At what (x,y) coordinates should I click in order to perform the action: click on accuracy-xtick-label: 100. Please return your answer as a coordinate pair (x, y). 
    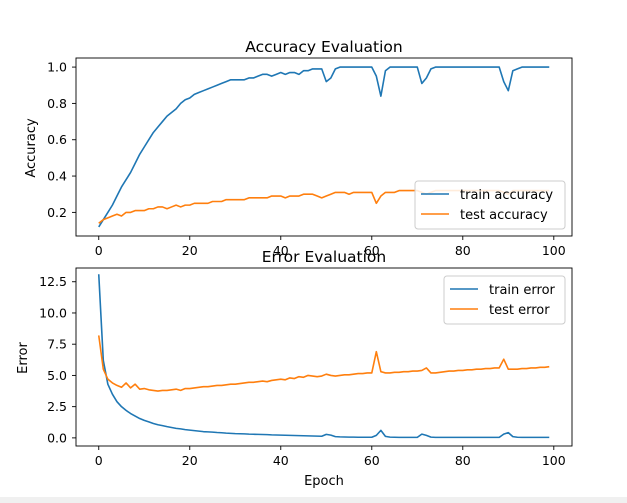
    Looking at the image, I should click on (554, 250).